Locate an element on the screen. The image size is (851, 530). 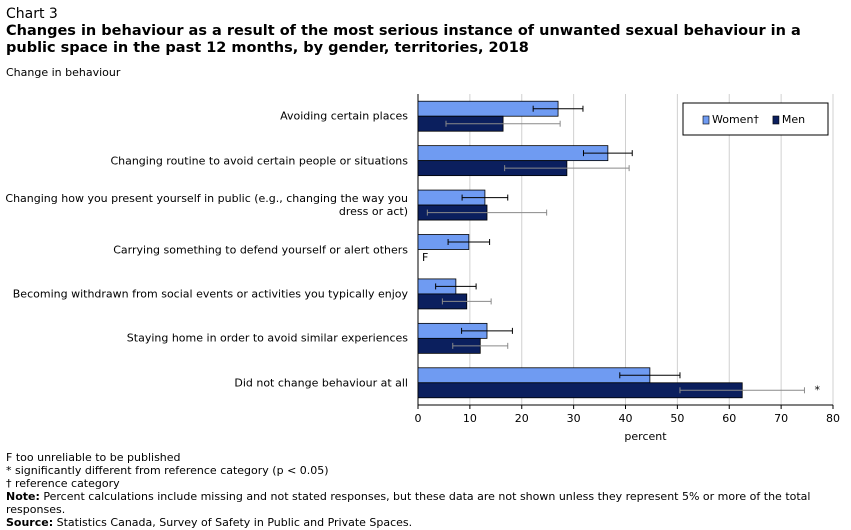
legend-label: Women† is located at coordinates (735, 119).